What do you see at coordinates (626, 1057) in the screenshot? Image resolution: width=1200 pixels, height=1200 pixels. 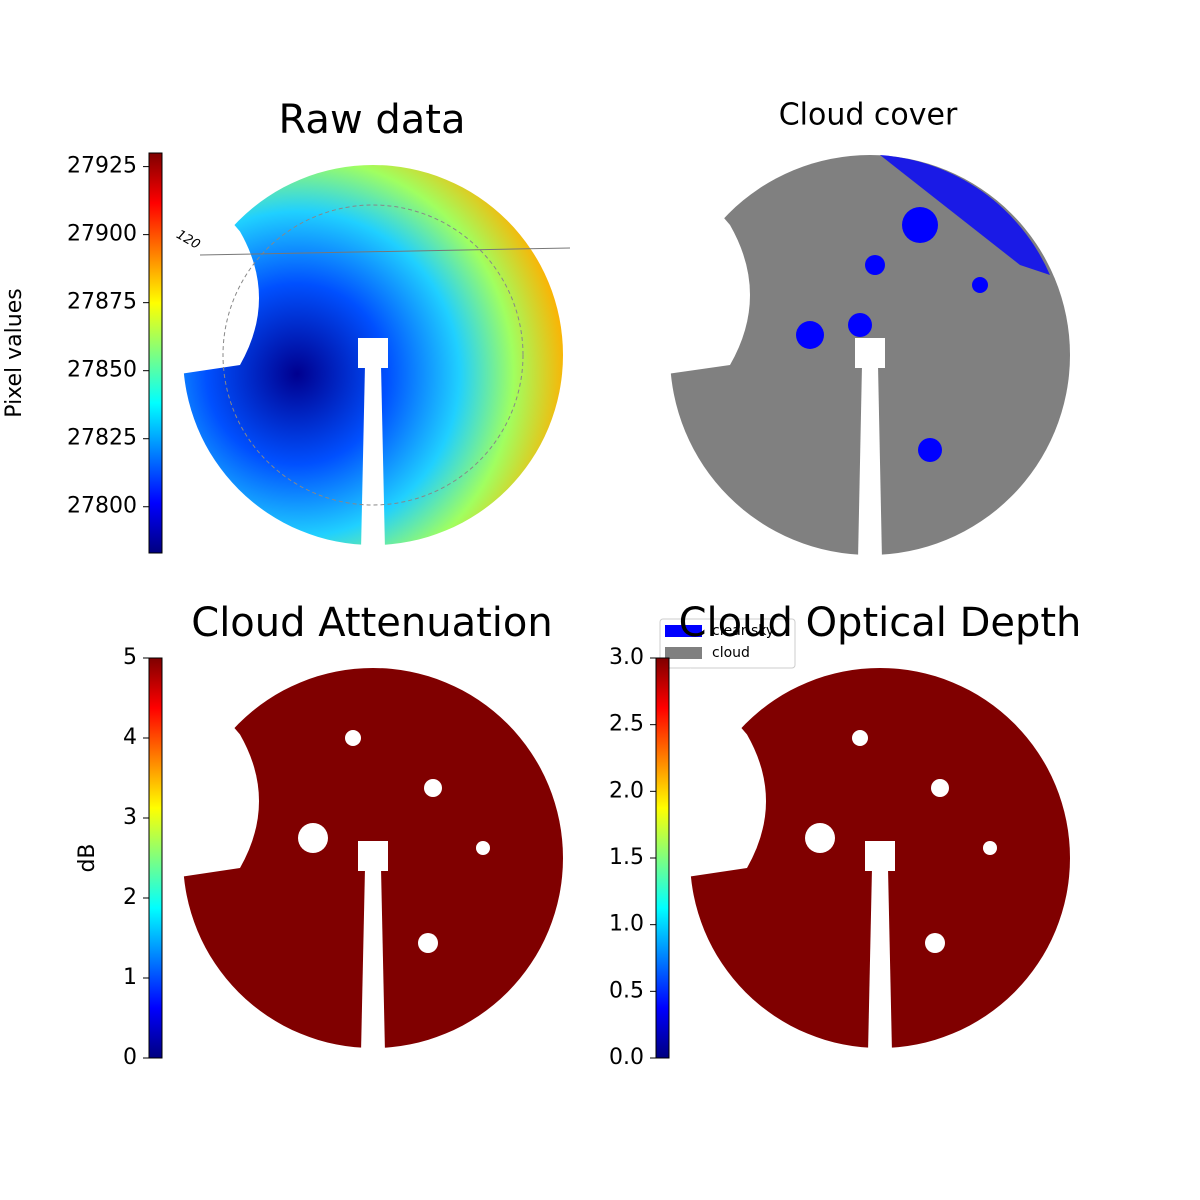 I see `tick-label: 0.0` at bounding box center [626, 1057].